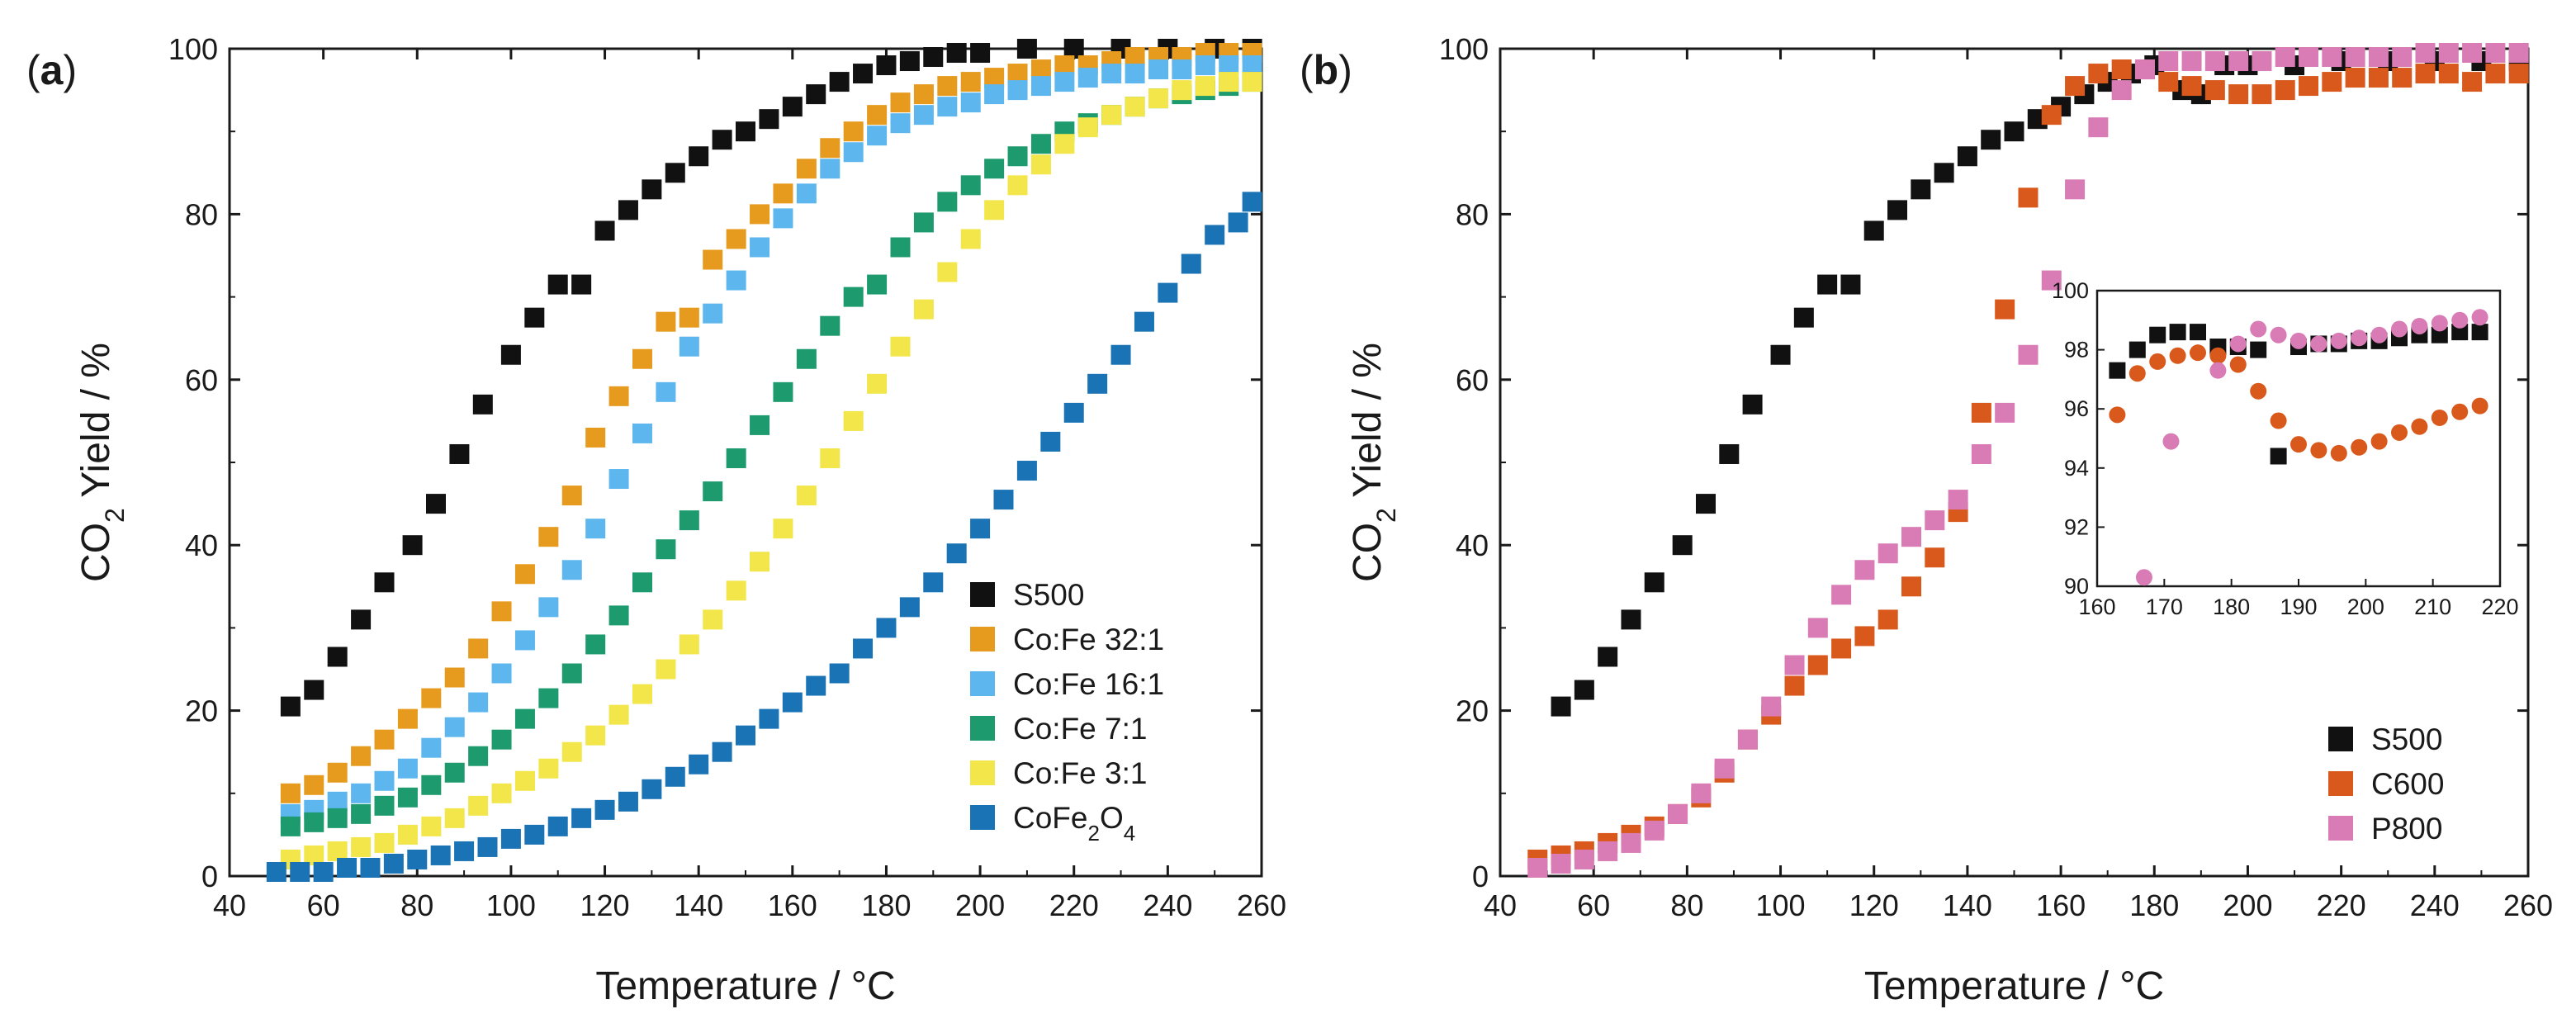  What do you see at coordinates (2341, 905) in the screenshot?
I see `x-tick-label: 220` at bounding box center [2341, 905].